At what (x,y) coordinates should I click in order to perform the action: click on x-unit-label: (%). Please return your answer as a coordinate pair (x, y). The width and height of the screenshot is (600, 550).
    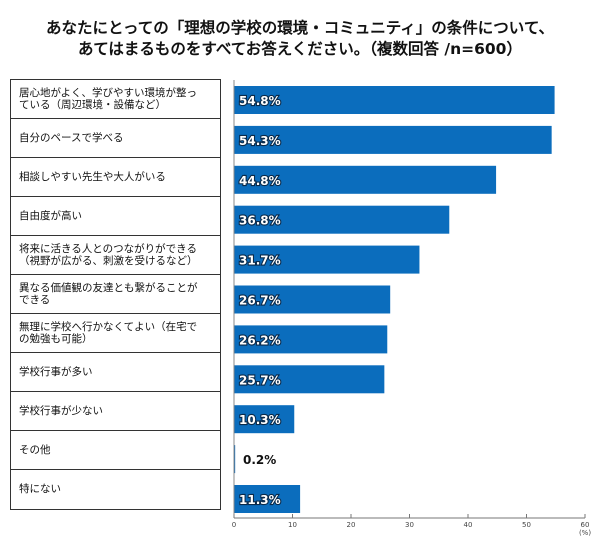
    Looking at the image, I should click on (585, 533).